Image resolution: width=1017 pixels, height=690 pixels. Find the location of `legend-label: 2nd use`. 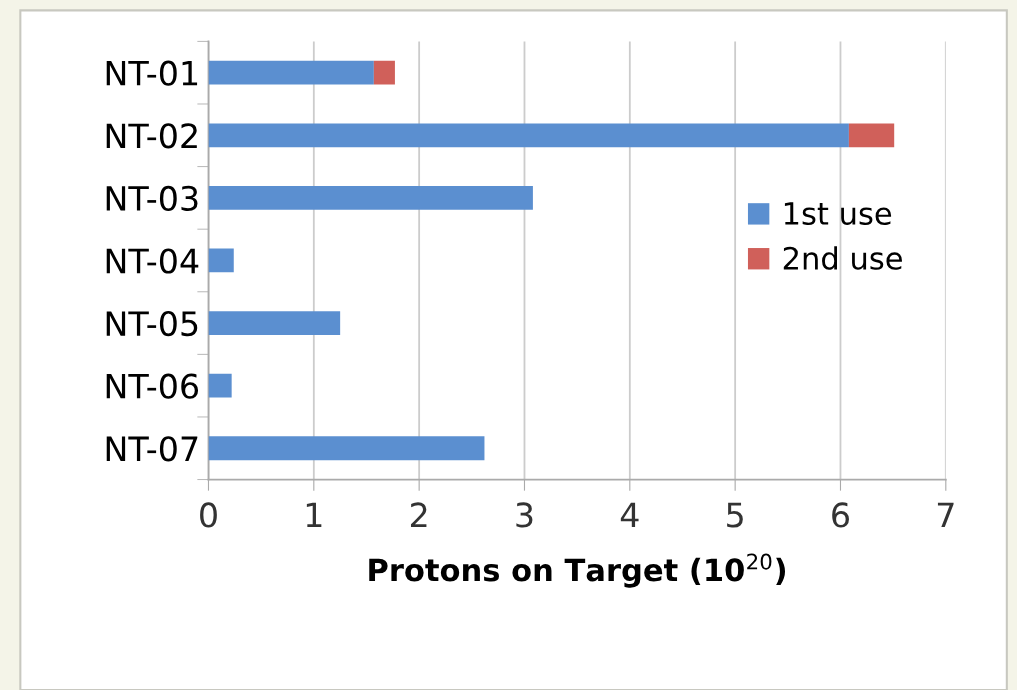

legend-label: 2nd use is located at coordinates (842, 258).